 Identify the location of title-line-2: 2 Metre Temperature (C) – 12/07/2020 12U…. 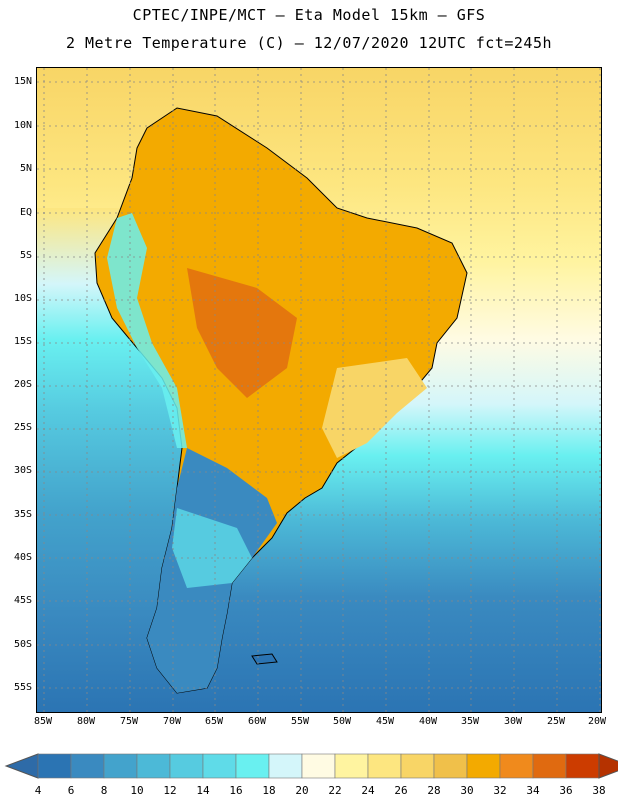
(309, 43).